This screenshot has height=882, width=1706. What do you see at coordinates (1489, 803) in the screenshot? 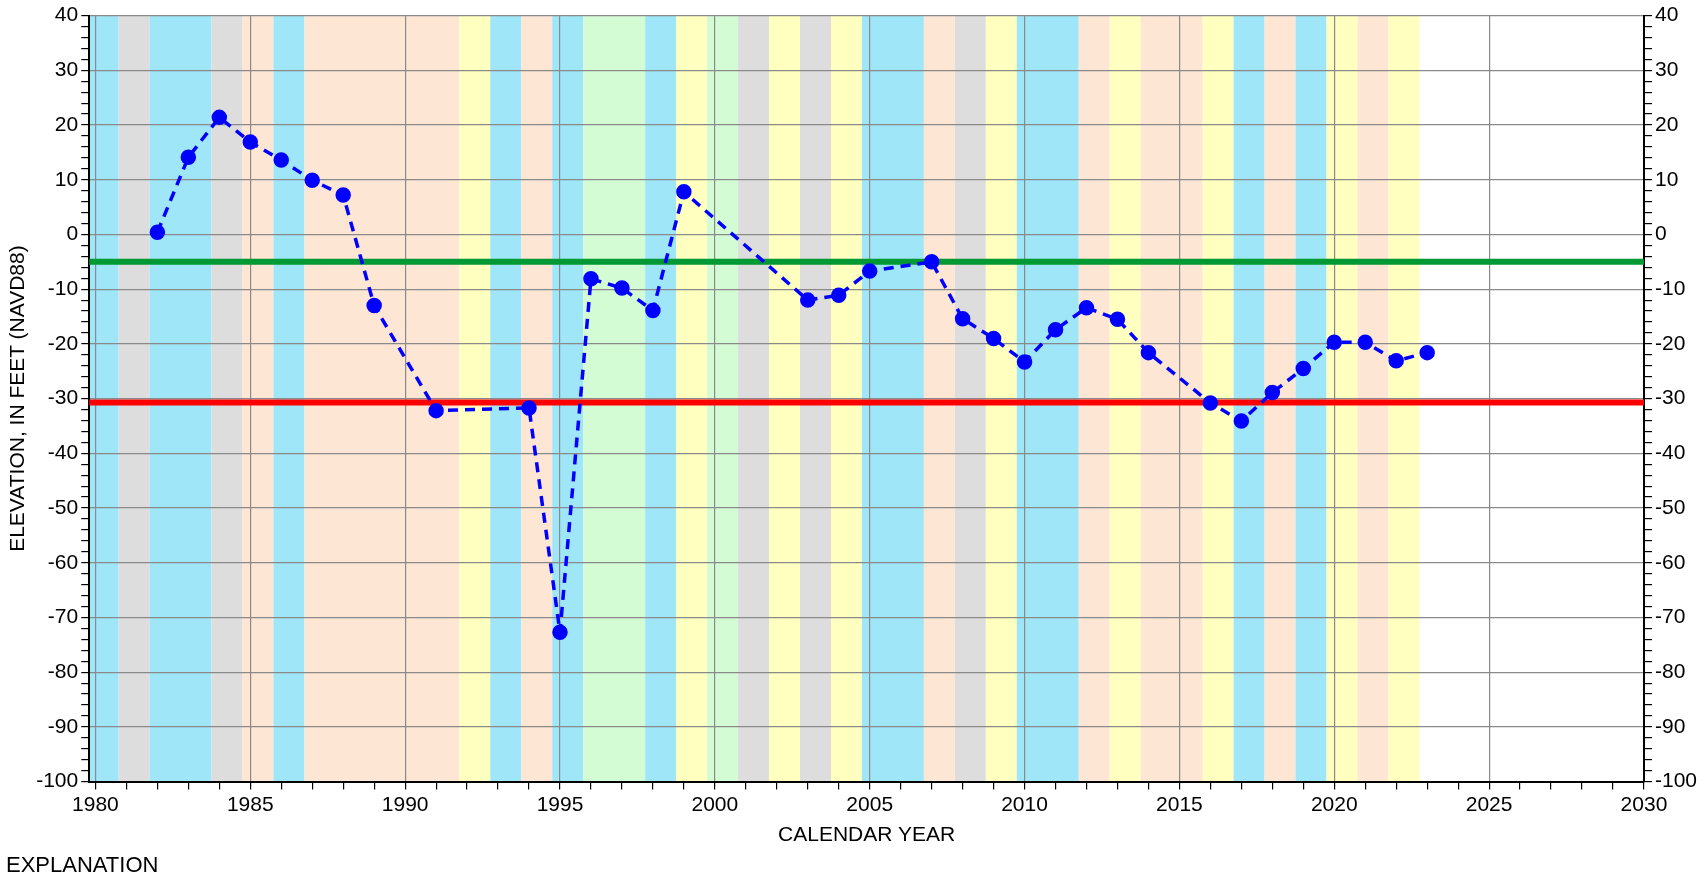
I see `x-tick-label: 2025` at bounding box center [1489, 803].